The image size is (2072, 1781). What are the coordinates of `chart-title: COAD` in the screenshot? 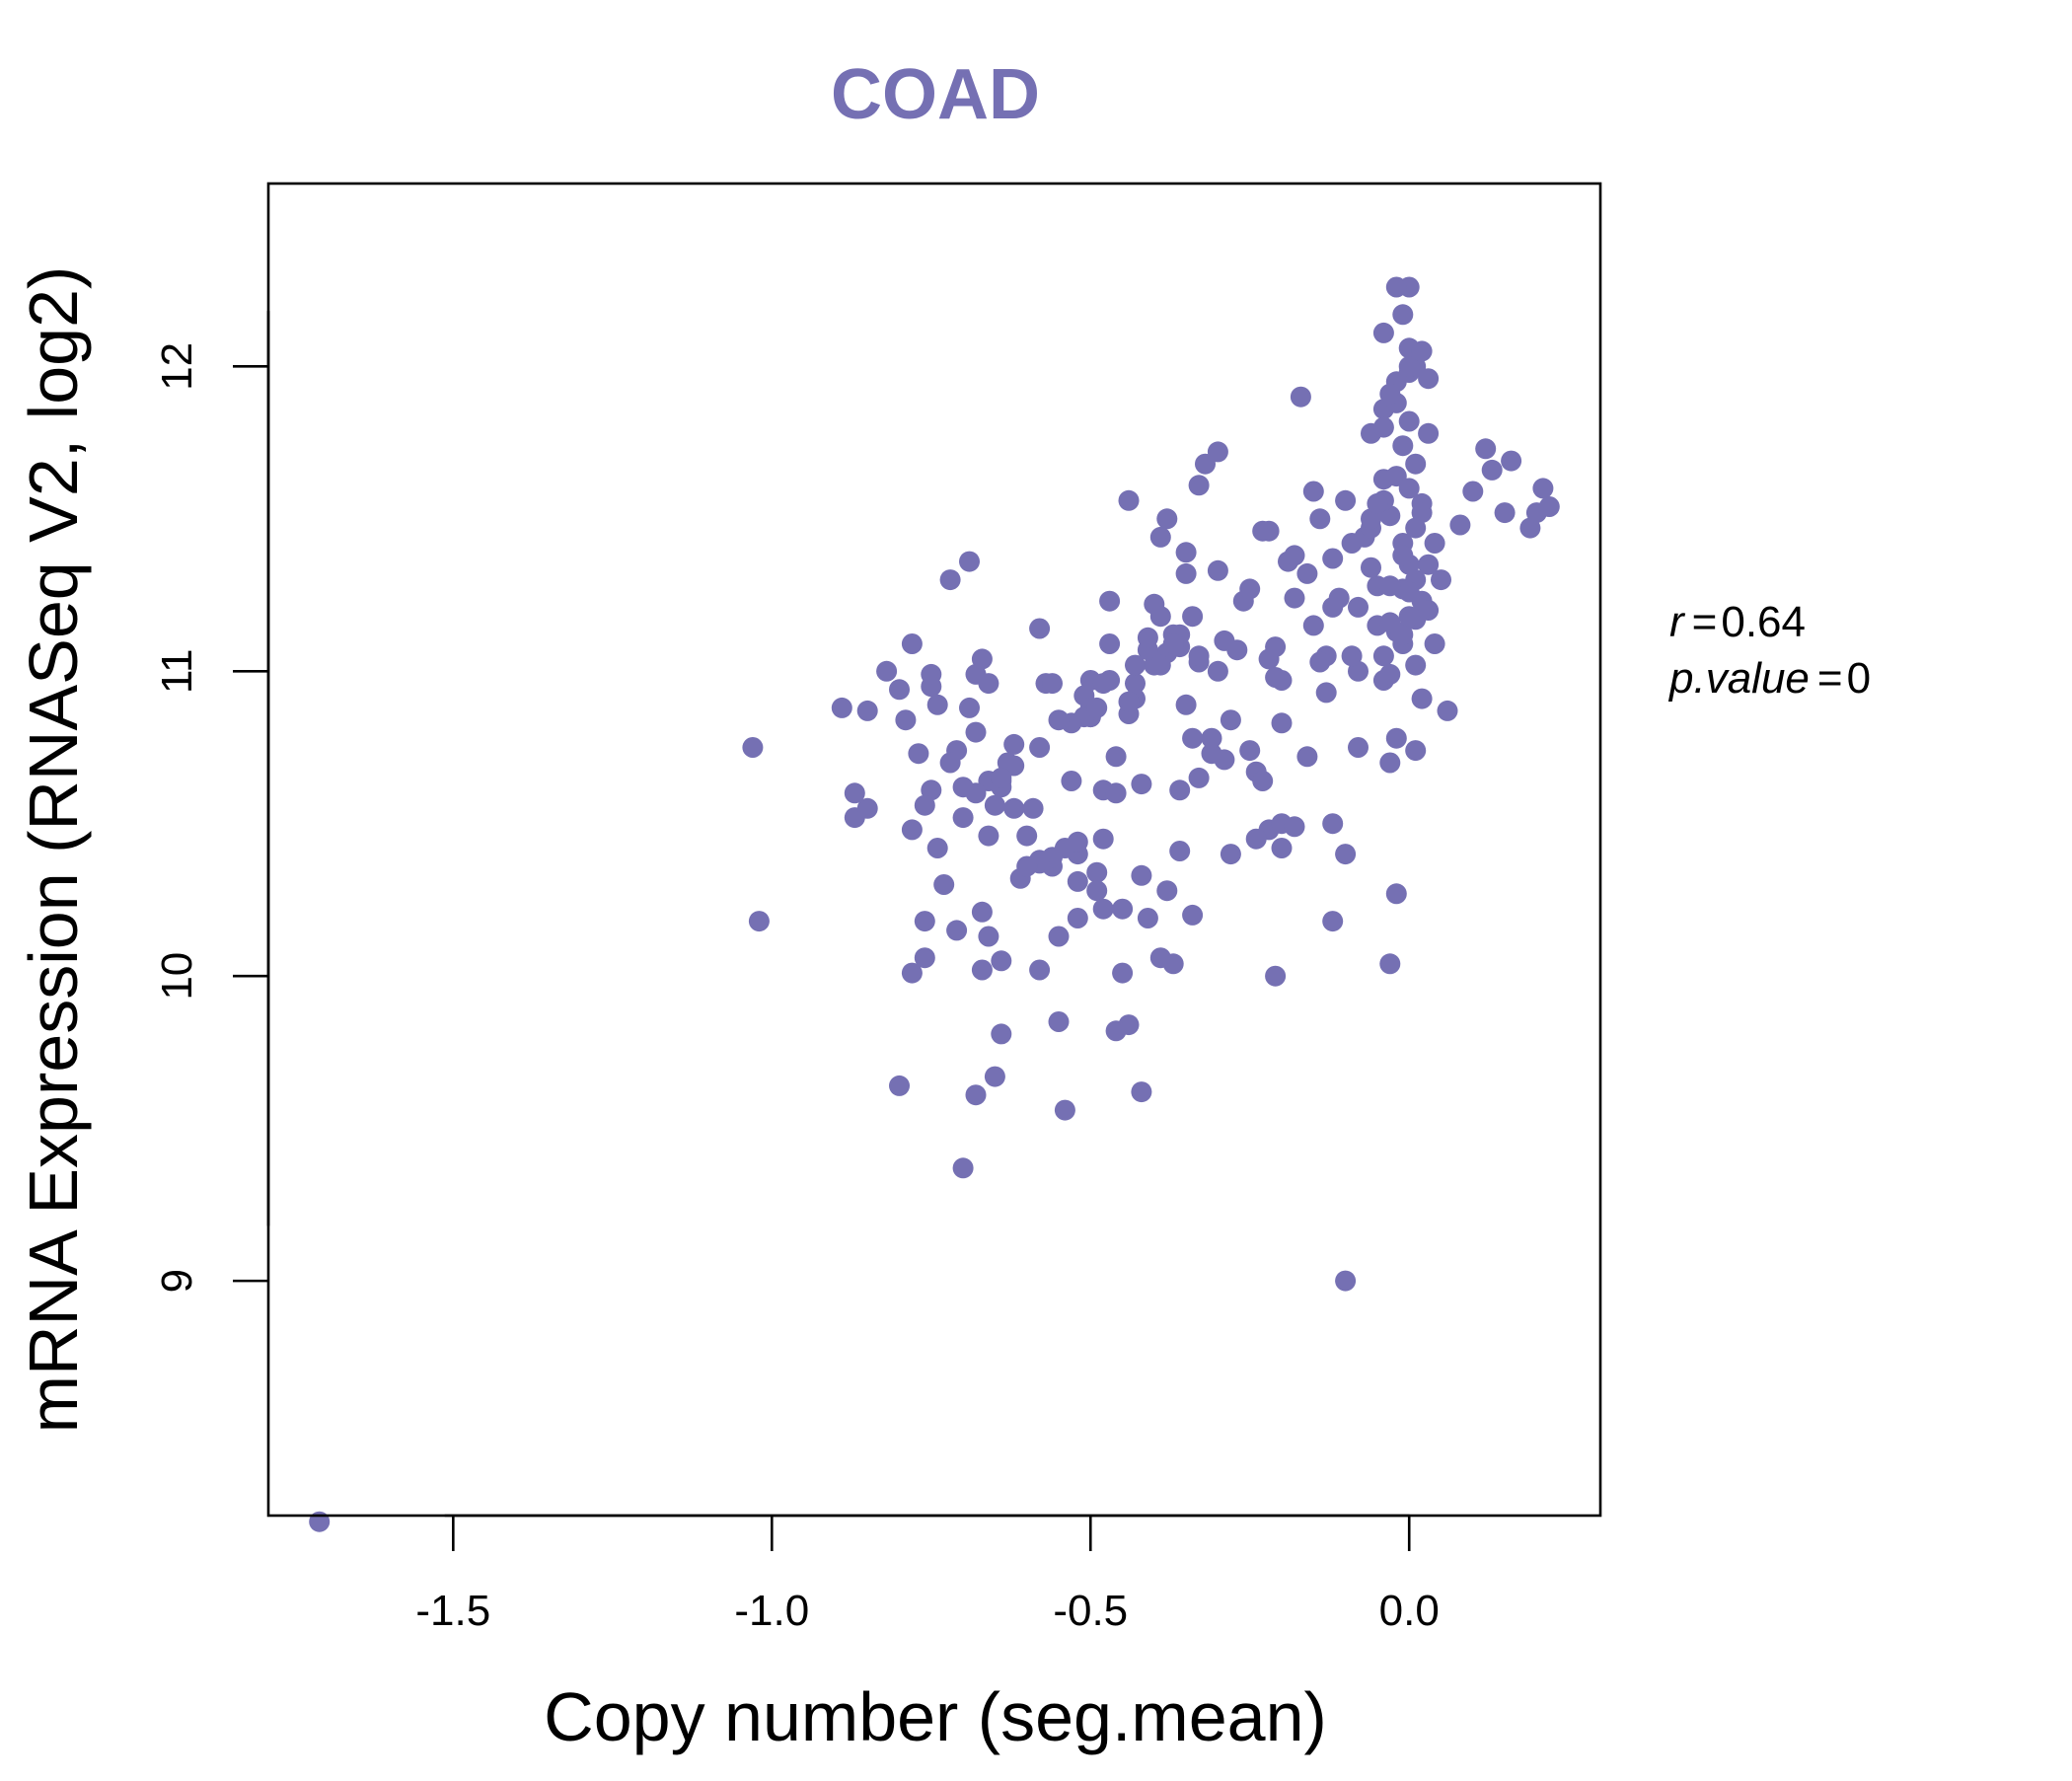 It's located at (936, 94).